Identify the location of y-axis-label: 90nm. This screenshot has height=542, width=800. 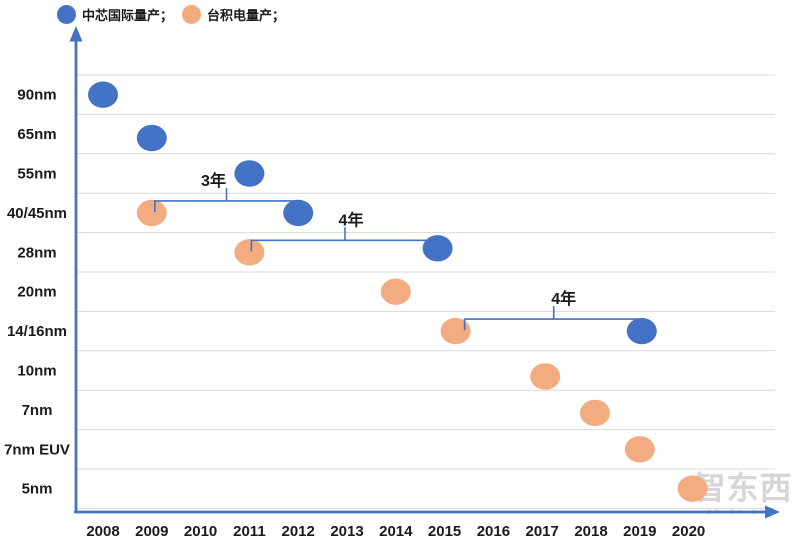
(36, 95).